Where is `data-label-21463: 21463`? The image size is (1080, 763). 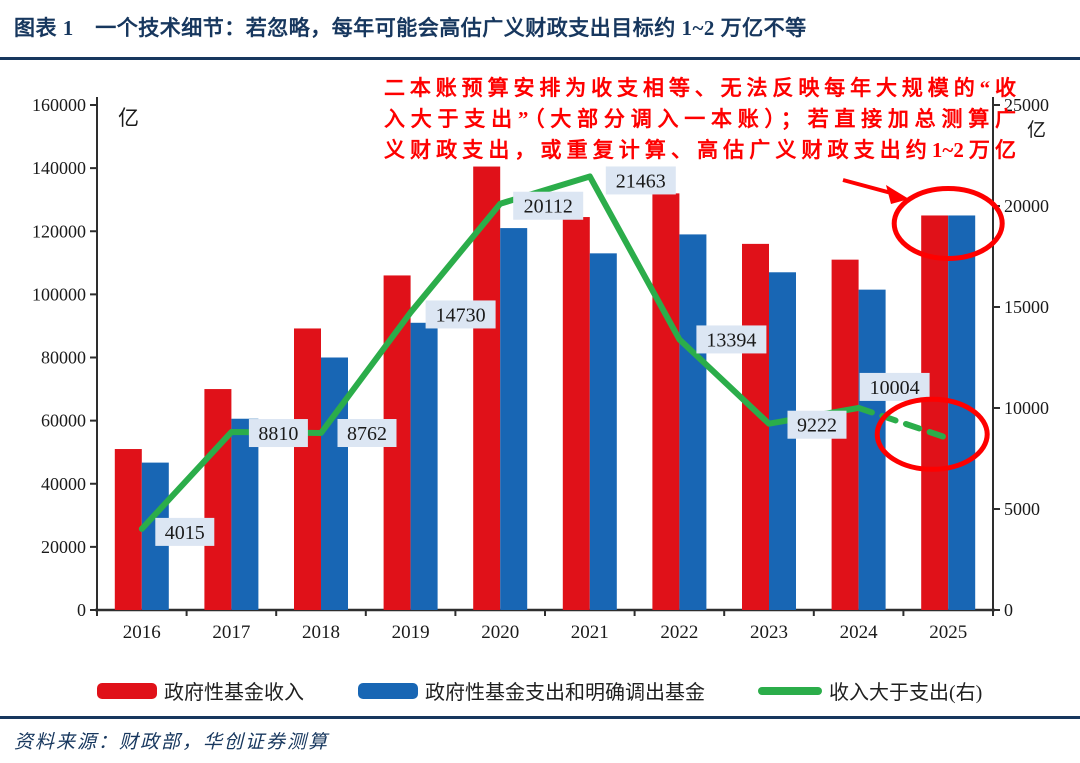
data-label-21463: 21463 is located at coordinates (641, 181).